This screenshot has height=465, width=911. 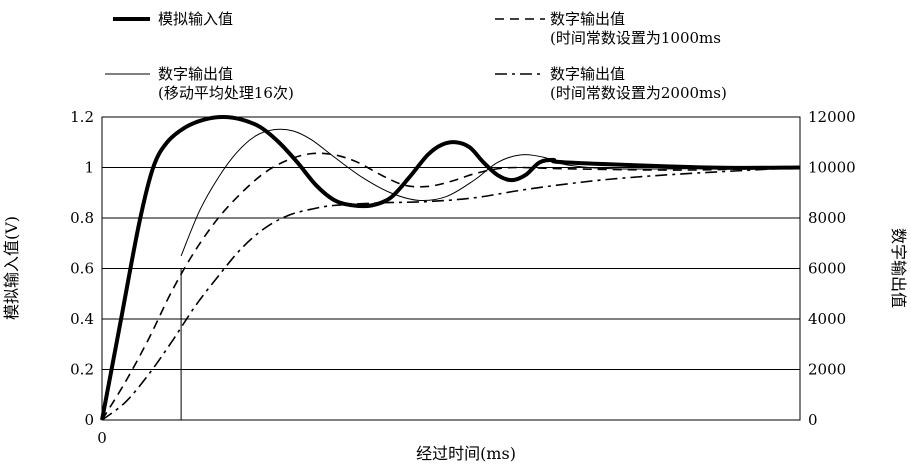 I want to click on legend-label-moving-average: 数字输出值, so click(x=195, y=74).